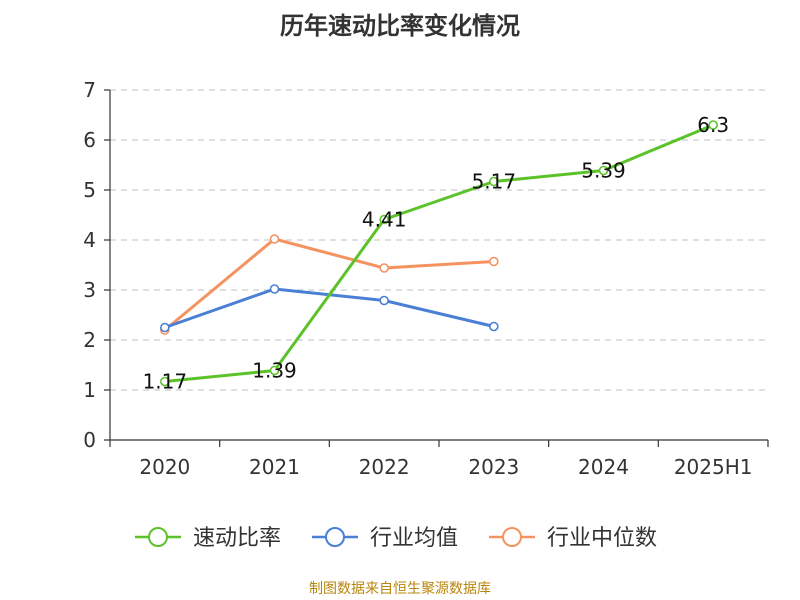  What do you see at coordinates (274, 467) in the screenshot?
I see `x-tick-label: 2021` at bounding box center [274, 467].